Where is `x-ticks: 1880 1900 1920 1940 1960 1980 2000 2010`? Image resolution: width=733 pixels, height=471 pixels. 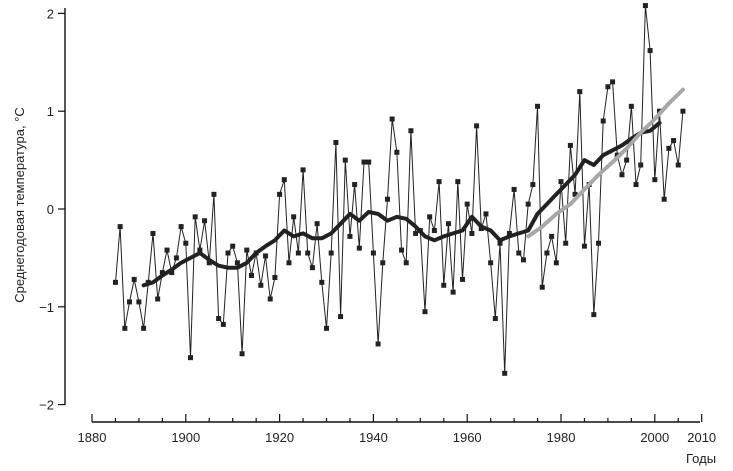 x-ticks: 1880 1900 1920 1940 1960 1980 2000 2010 is located at coordinates (397, 429).